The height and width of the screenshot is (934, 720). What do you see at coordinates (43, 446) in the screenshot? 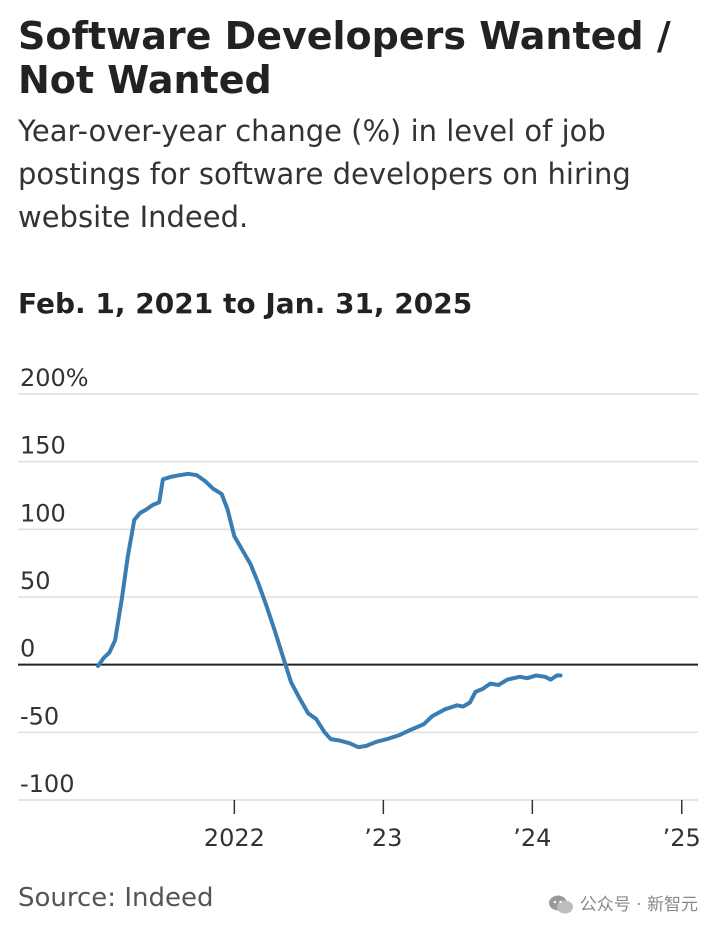
I see `y-tick-label: 150` at bounding box center [43, 446].